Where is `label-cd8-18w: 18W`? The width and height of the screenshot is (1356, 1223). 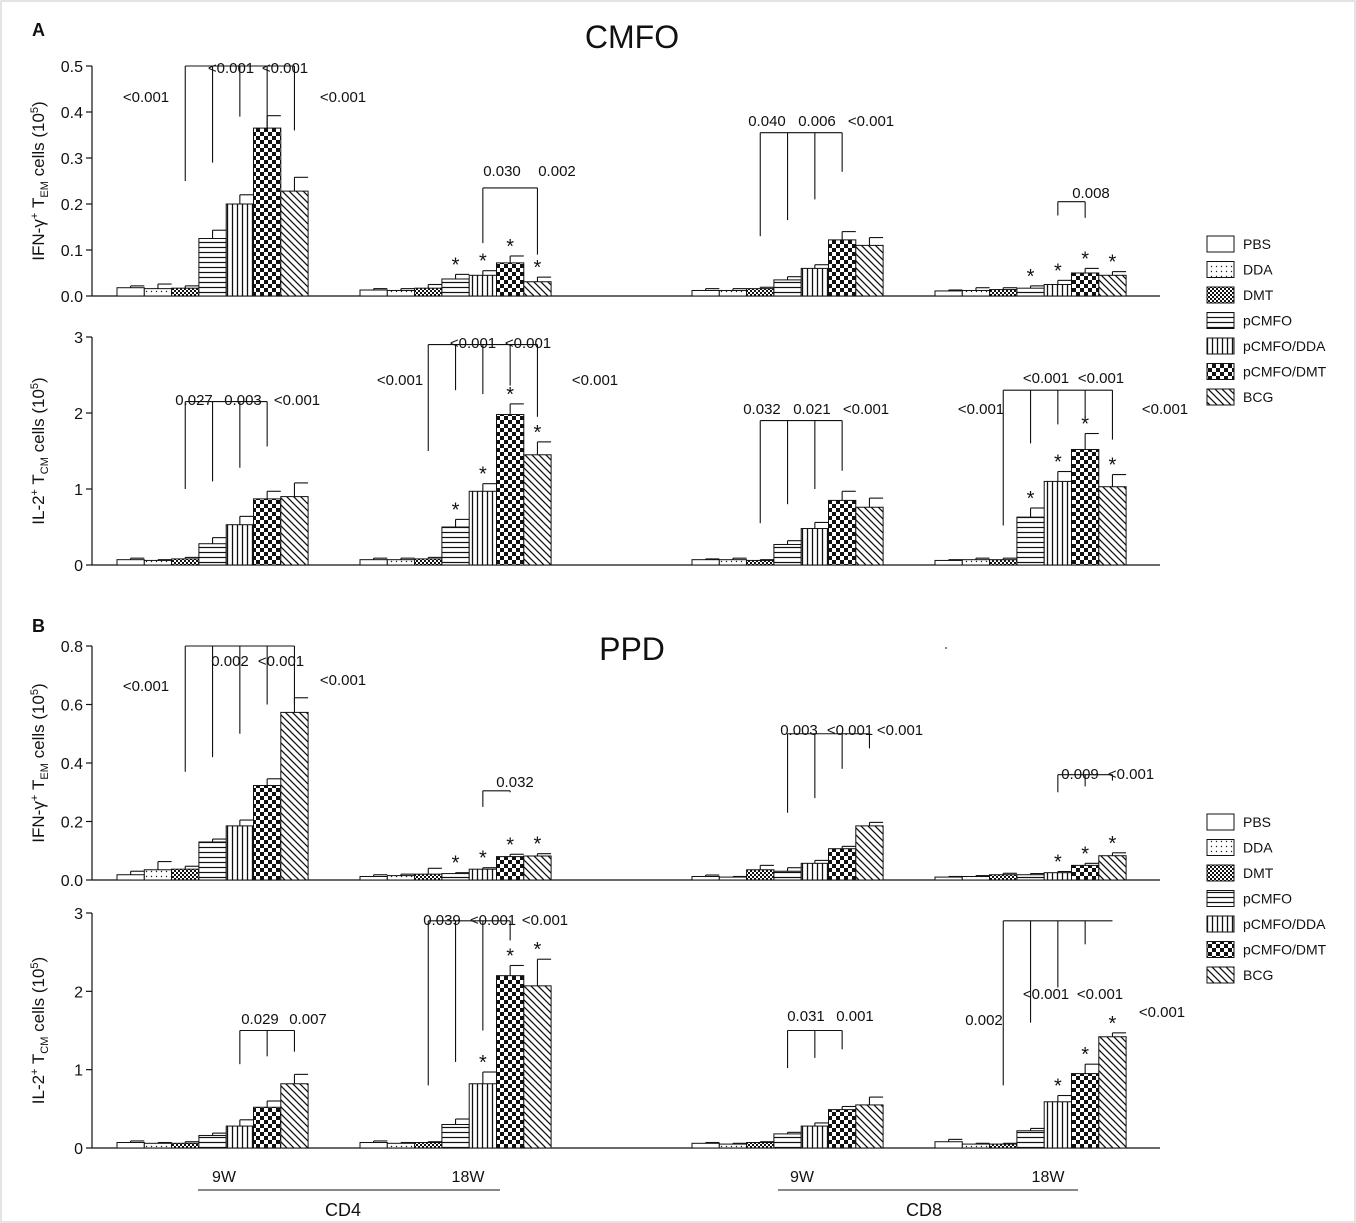
label-cd8-18w: 18W is located at coordinates (1049, 1177).